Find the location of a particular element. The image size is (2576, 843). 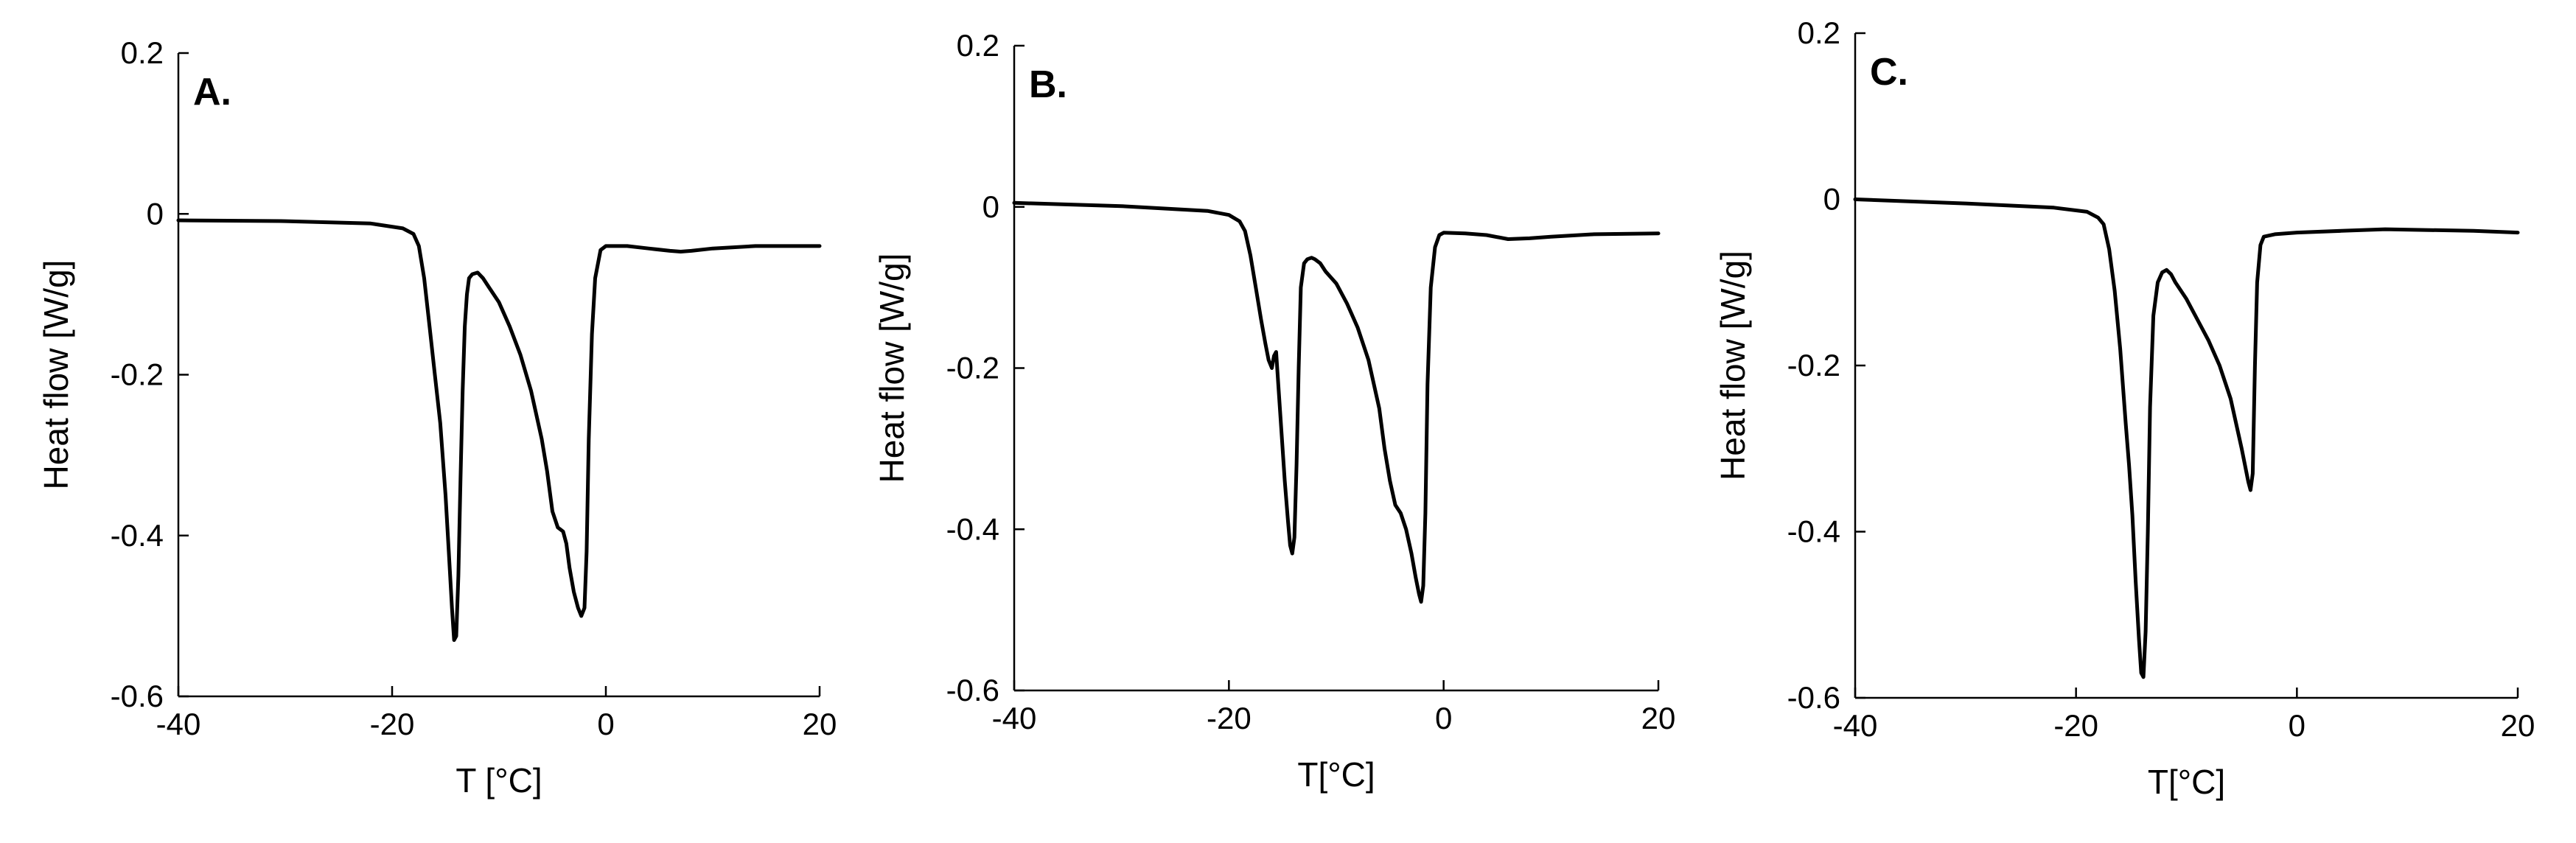

y-tick-label-a: -0.4 is located at coordinates (137, 535).